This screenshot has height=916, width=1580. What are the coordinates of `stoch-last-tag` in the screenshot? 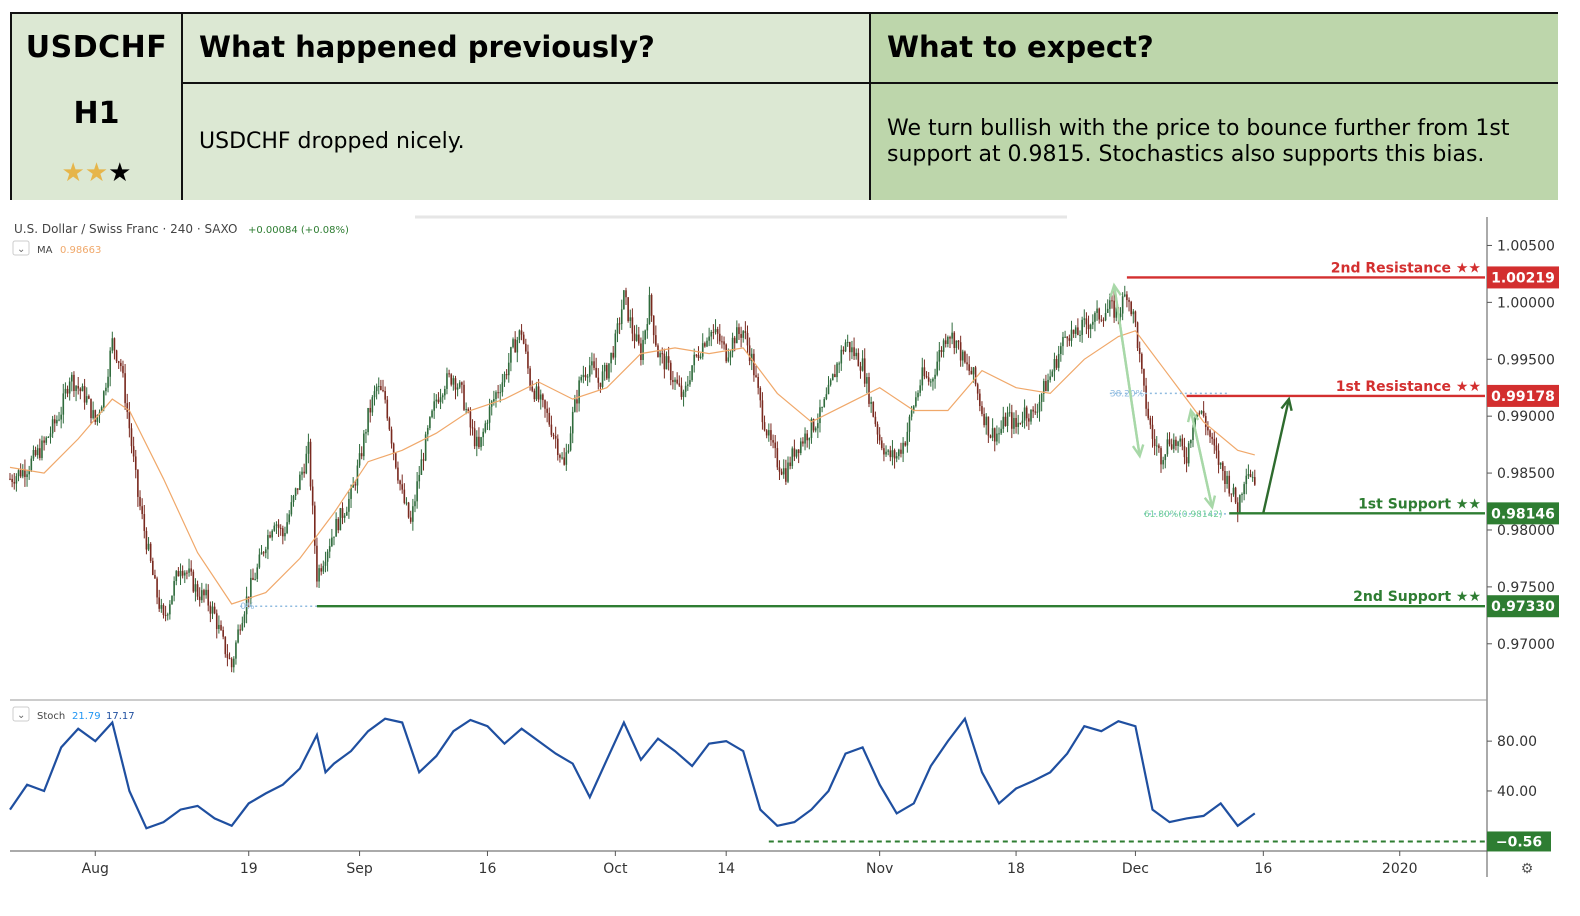 It's located at (1519, 841).